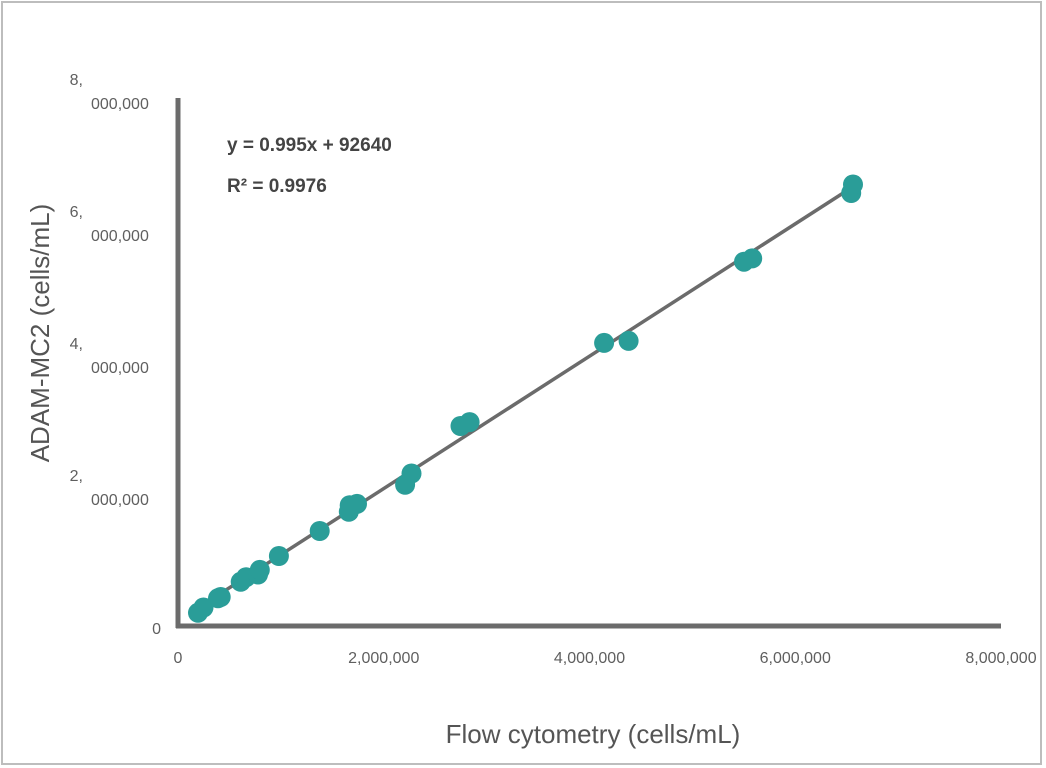 The width and height of the screenshot is (1046, 768). I want to click on y-tick-label-head: 2,, so click(76, 476).